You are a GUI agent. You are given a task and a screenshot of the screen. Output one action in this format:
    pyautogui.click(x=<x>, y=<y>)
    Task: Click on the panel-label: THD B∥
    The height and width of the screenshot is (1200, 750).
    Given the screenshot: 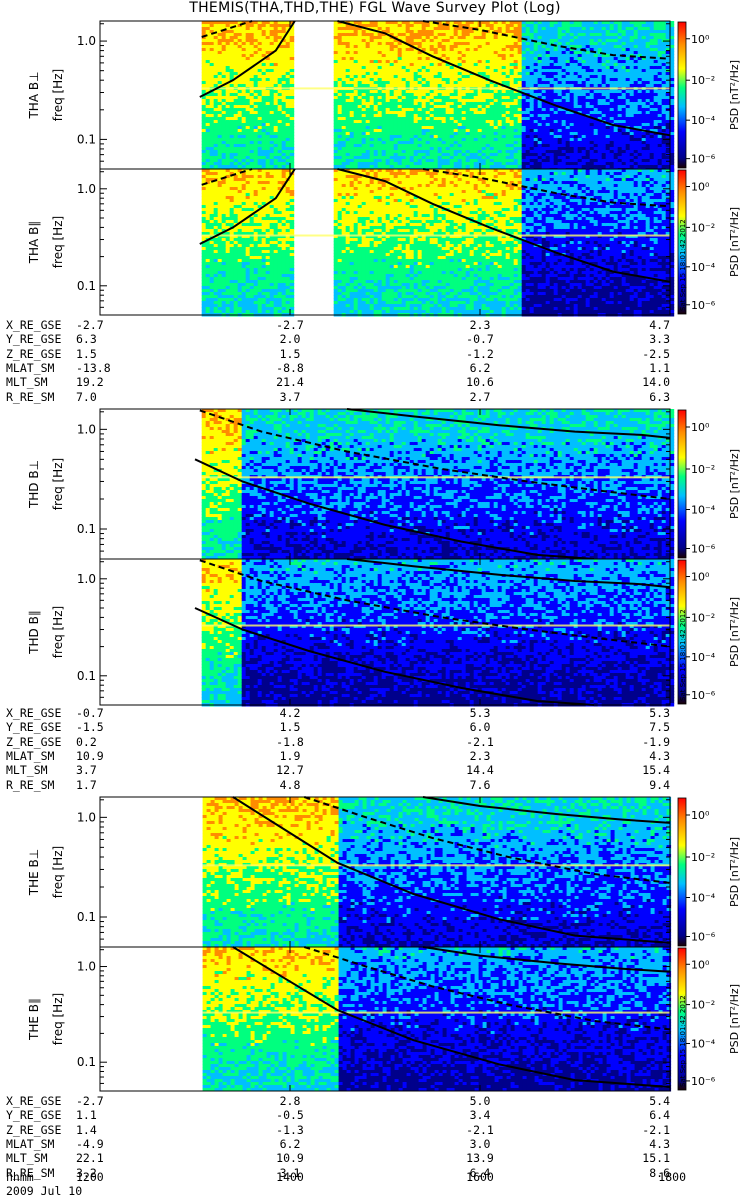 What is the action you would take?
    pyautogui.click(x=34, y=632)
    